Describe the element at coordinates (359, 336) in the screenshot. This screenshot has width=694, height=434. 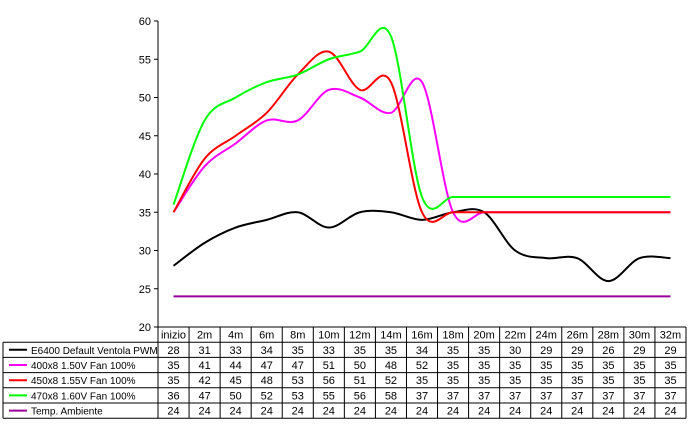
I see `x-tick-label: 12m` at that location.